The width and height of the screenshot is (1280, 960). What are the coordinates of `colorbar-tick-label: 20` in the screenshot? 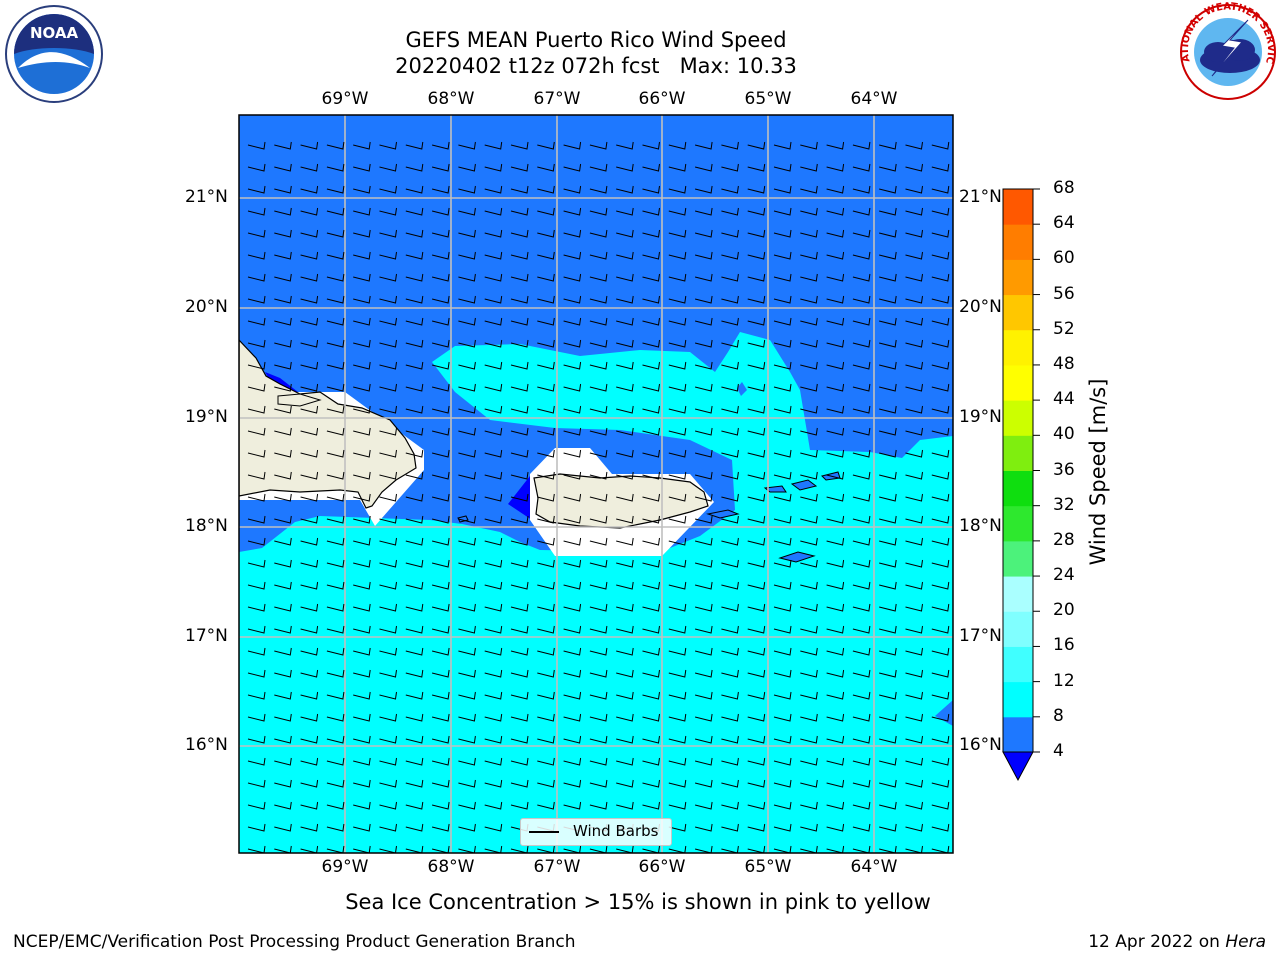 It's located at (1064, 610).